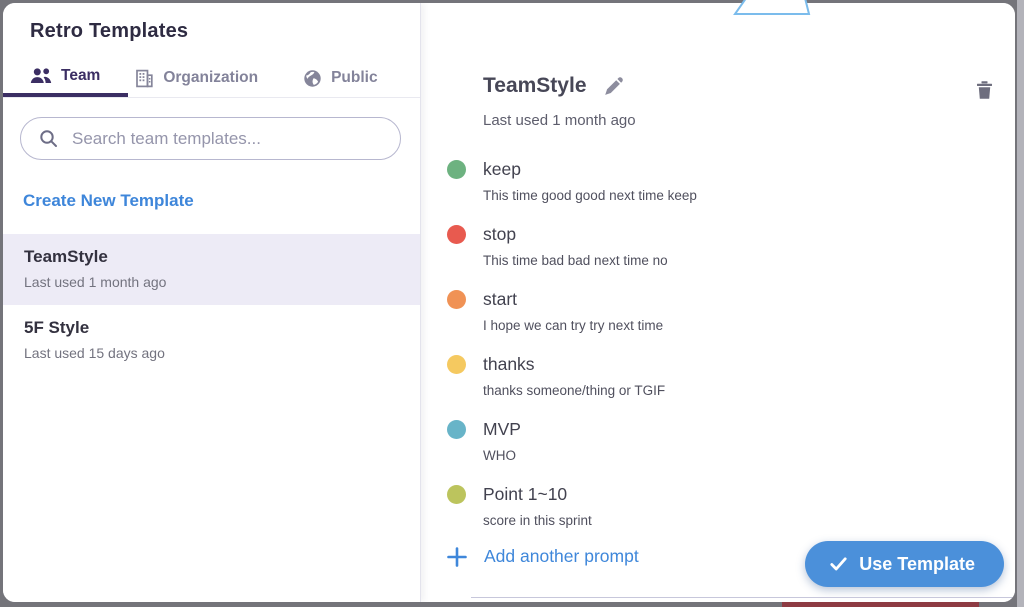  What do you see at coordinates (743, 597) in the screenshot?
I see `bottom-divider` at bounding box center [743, 597].